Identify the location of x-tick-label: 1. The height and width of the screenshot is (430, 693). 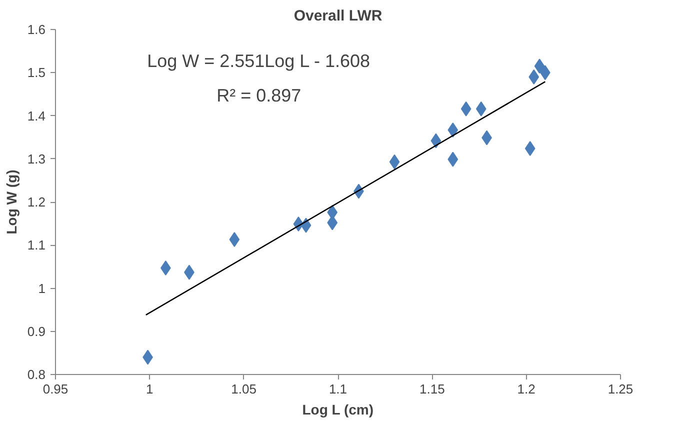
(150, 389).